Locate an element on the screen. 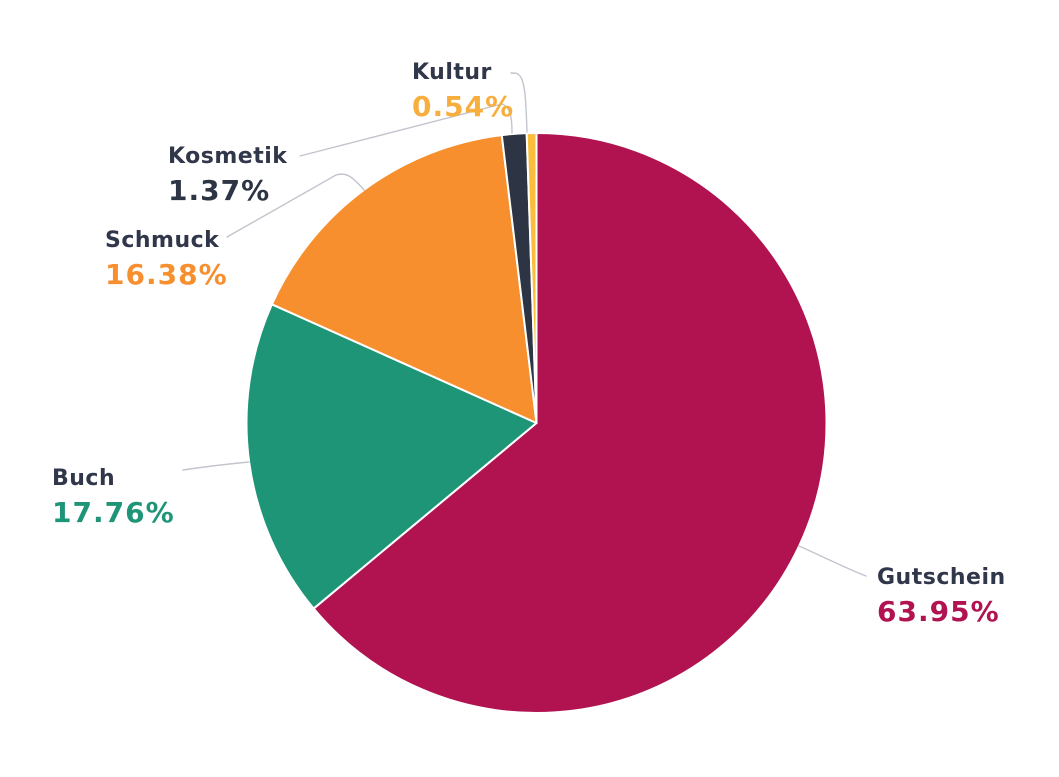  label-kosmetik-name: Kosmetik is located at coordinates (228, 156).